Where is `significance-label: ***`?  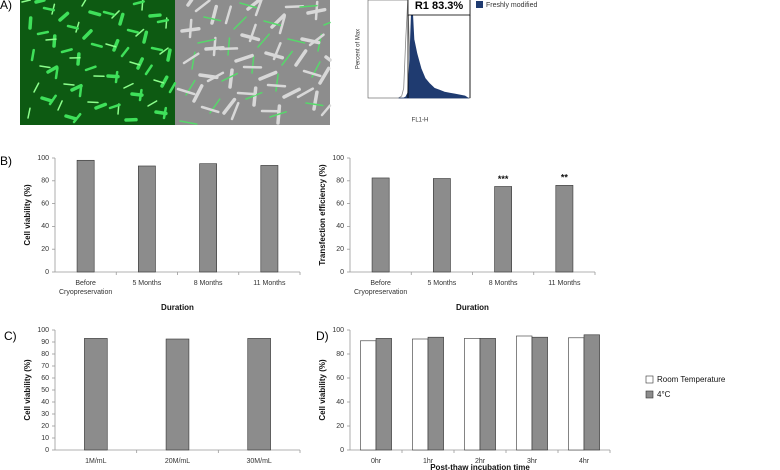
significance-label: *** is located at coordinates (503, 179).